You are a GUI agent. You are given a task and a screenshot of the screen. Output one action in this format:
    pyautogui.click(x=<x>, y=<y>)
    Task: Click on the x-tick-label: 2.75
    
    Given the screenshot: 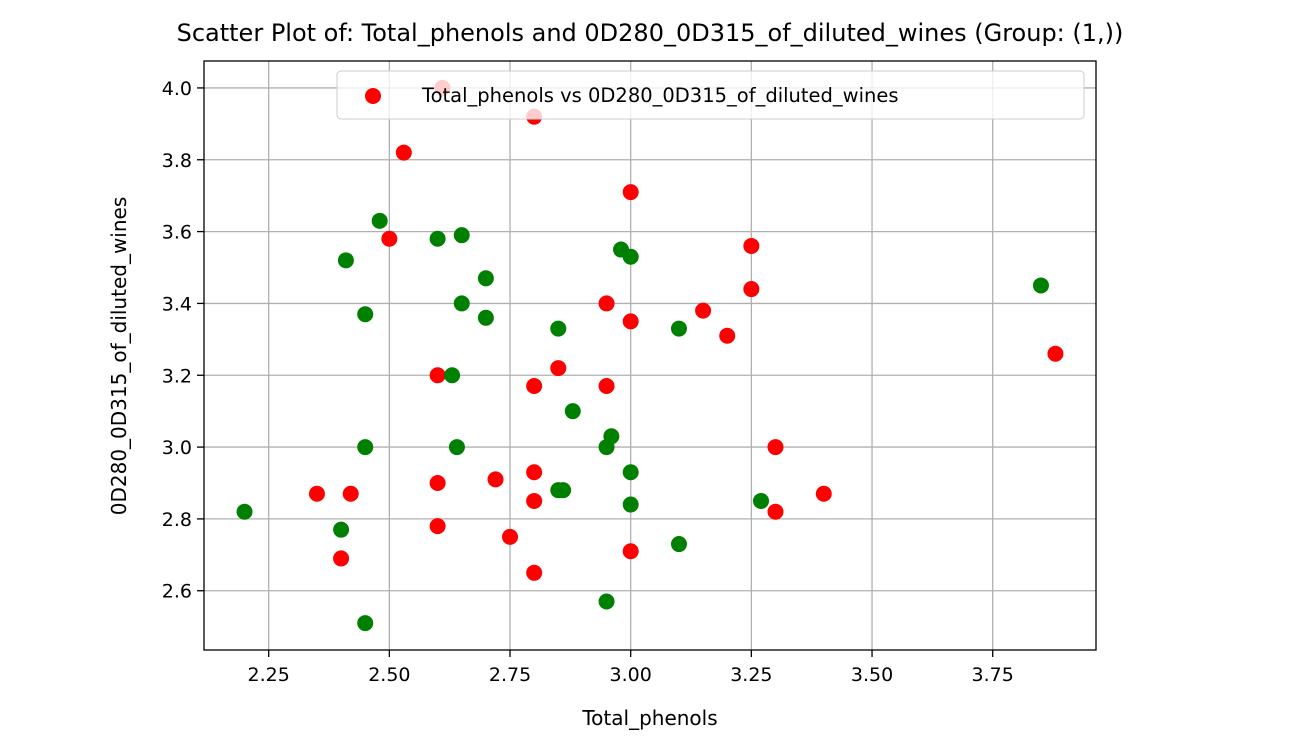 What is the action you would take?
    pyautogui.click(x=510, y=675)
    